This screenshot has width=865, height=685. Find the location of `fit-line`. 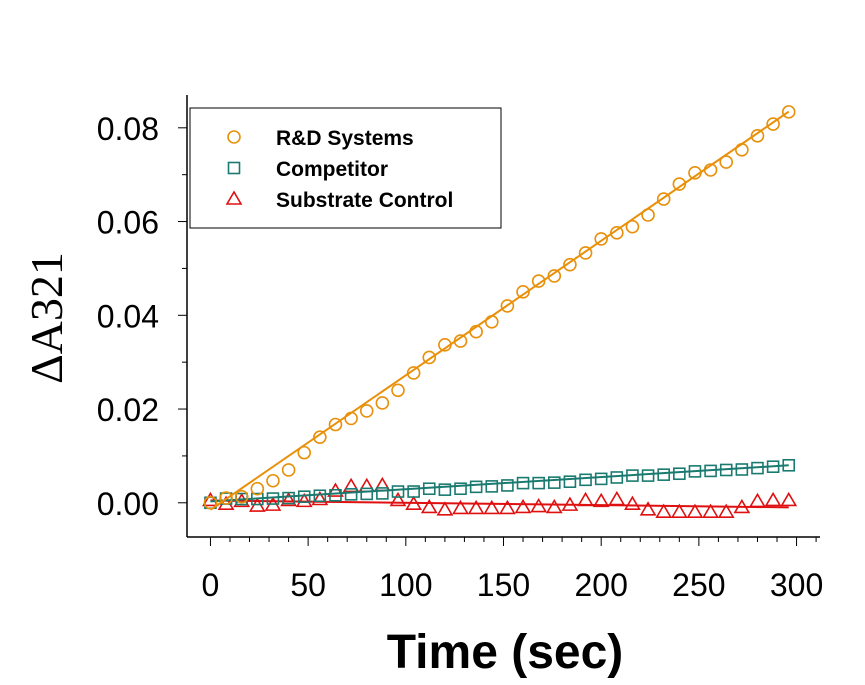

fit-line is located at coordinates (499, 483).